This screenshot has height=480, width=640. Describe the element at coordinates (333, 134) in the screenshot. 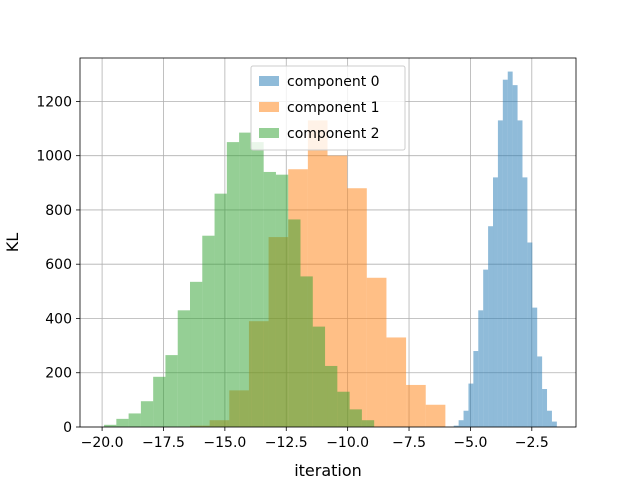

I see `legend-label: component 2` at that location.